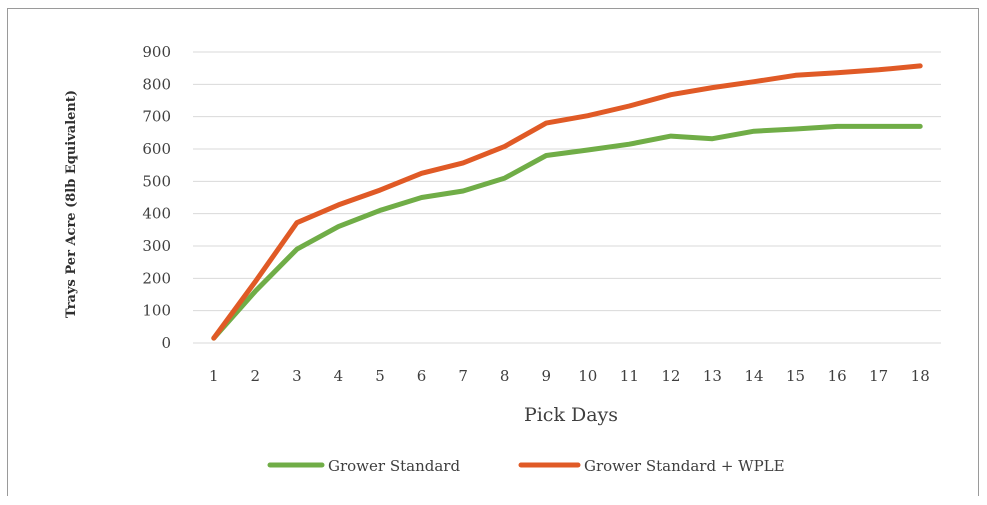  Describe the element at coordinates (422, 376) in the screenshot. I see `x-tick-label: 6` at that location.